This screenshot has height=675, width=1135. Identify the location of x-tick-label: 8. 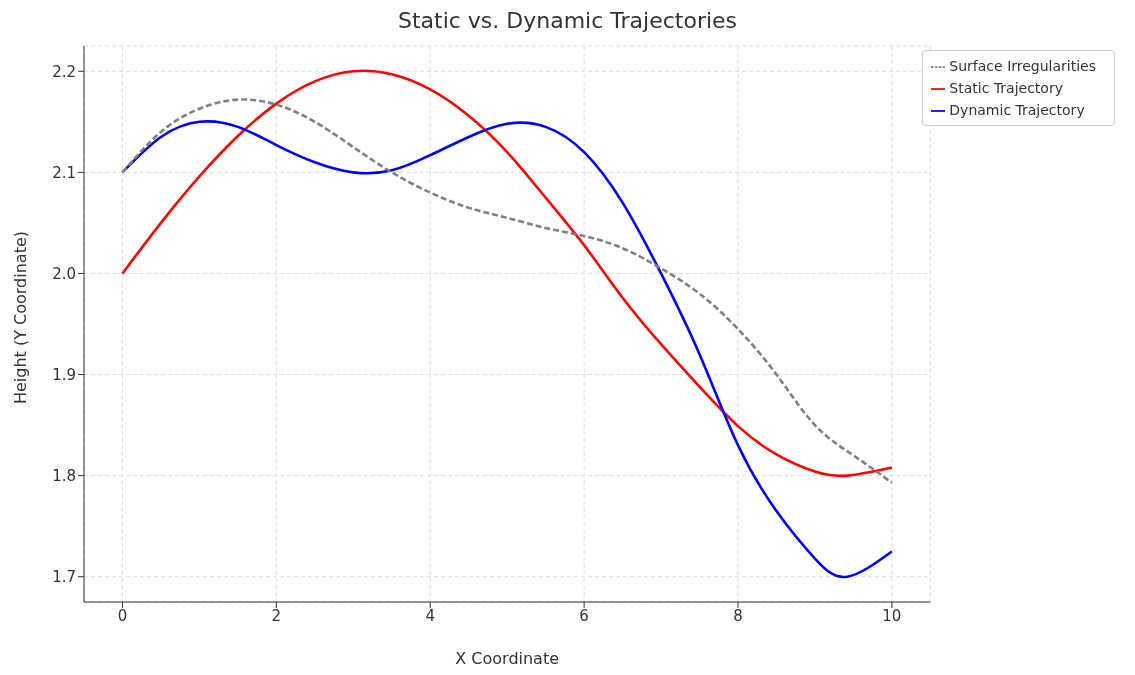
(738, 615).